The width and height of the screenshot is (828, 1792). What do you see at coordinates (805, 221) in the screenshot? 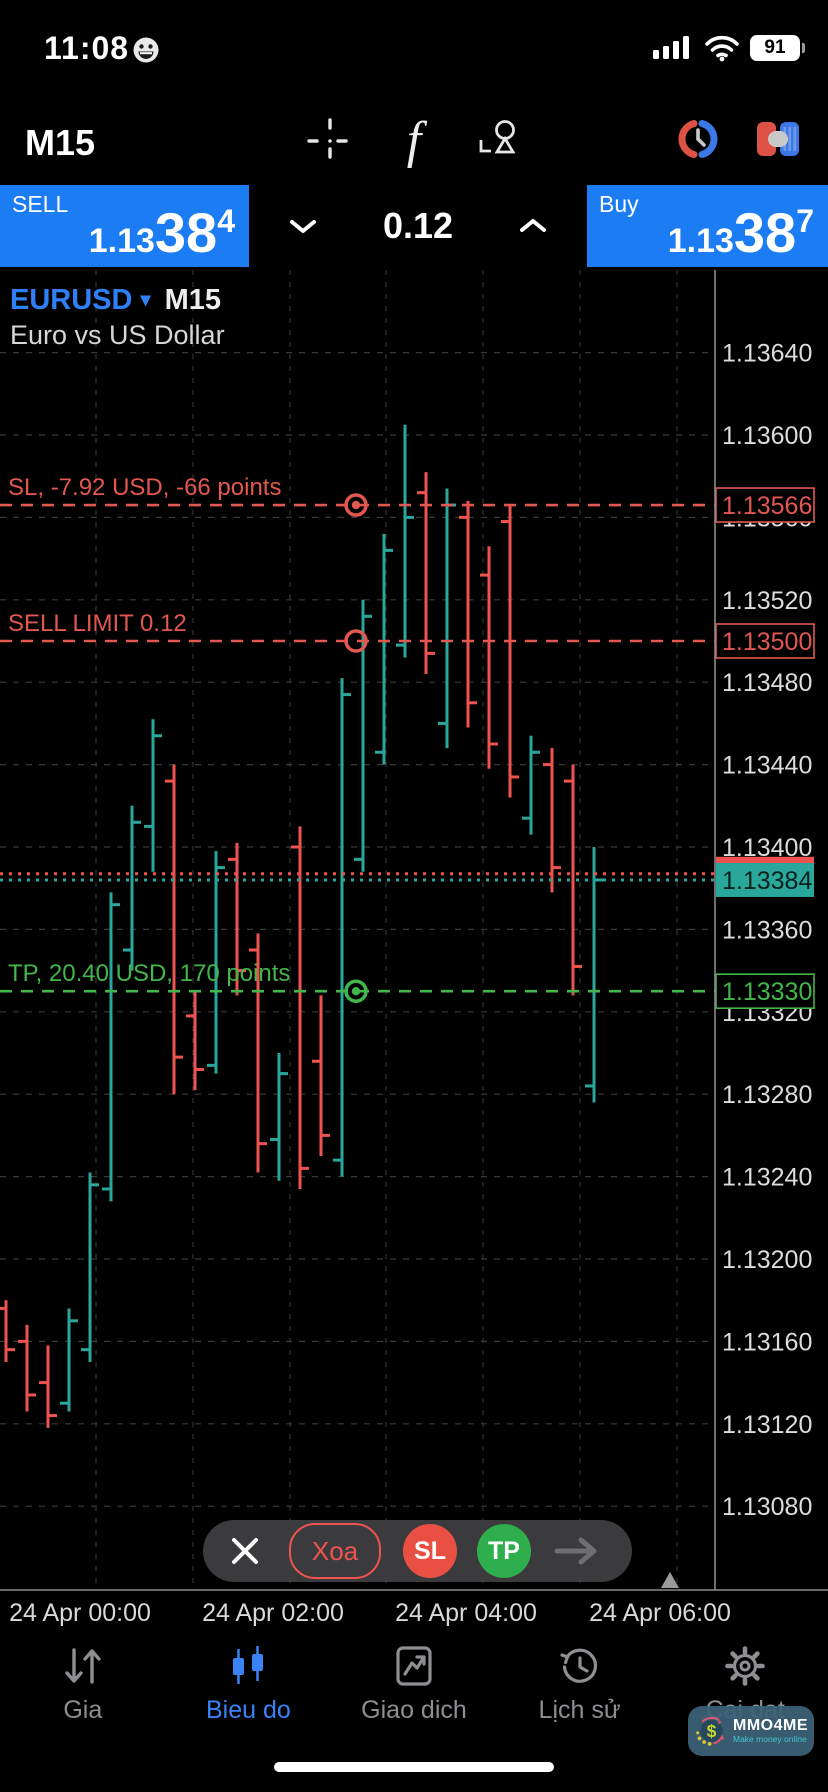
I see `buy-price-sup: 7` at bounding box center [805, 221].